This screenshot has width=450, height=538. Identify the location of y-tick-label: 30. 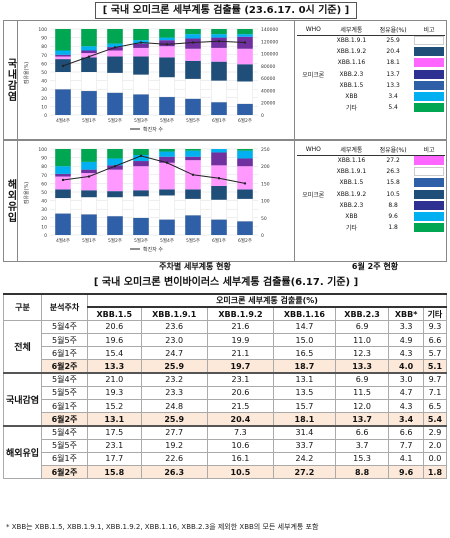
(44, 210).